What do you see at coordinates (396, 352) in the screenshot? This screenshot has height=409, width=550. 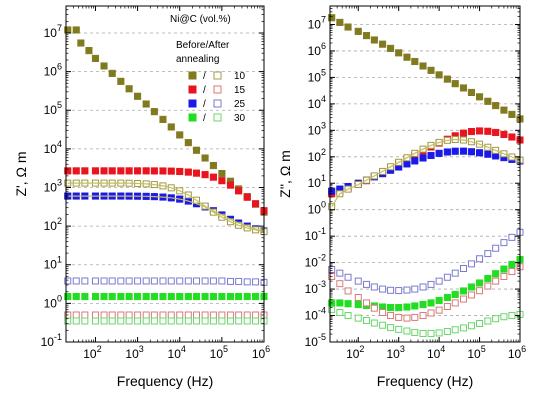 I see `x-tick-label: 10³` at bounding box center [396, 352].